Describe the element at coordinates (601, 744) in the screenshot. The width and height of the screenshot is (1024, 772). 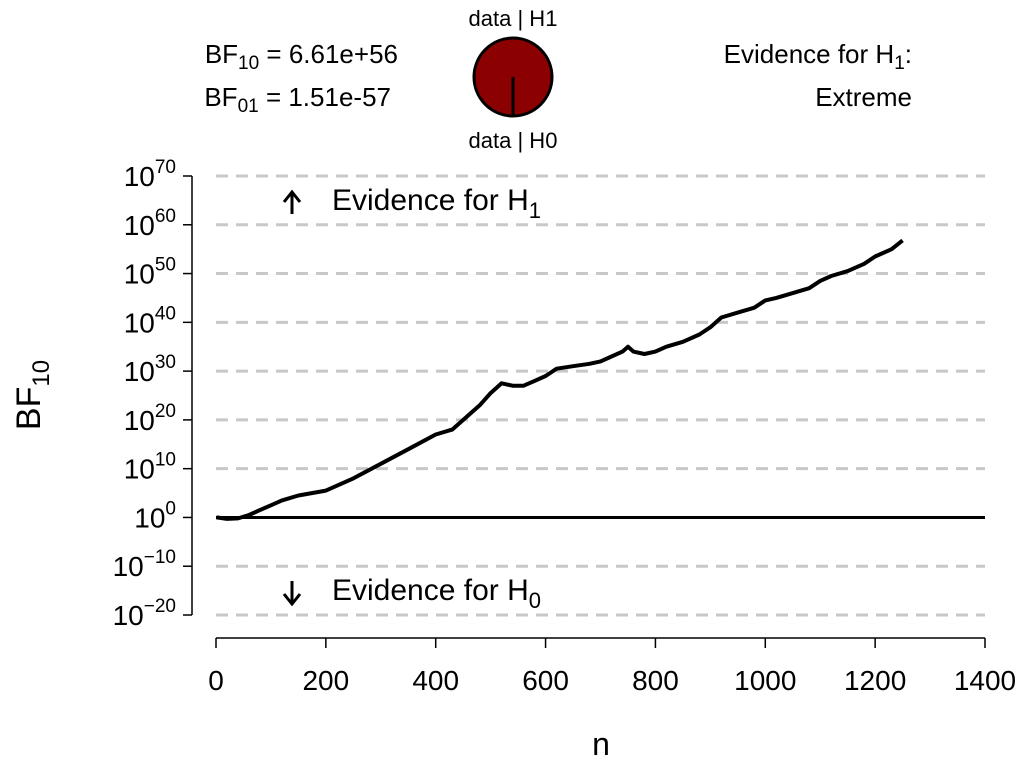
I see `x-axis-title: n` at that location.